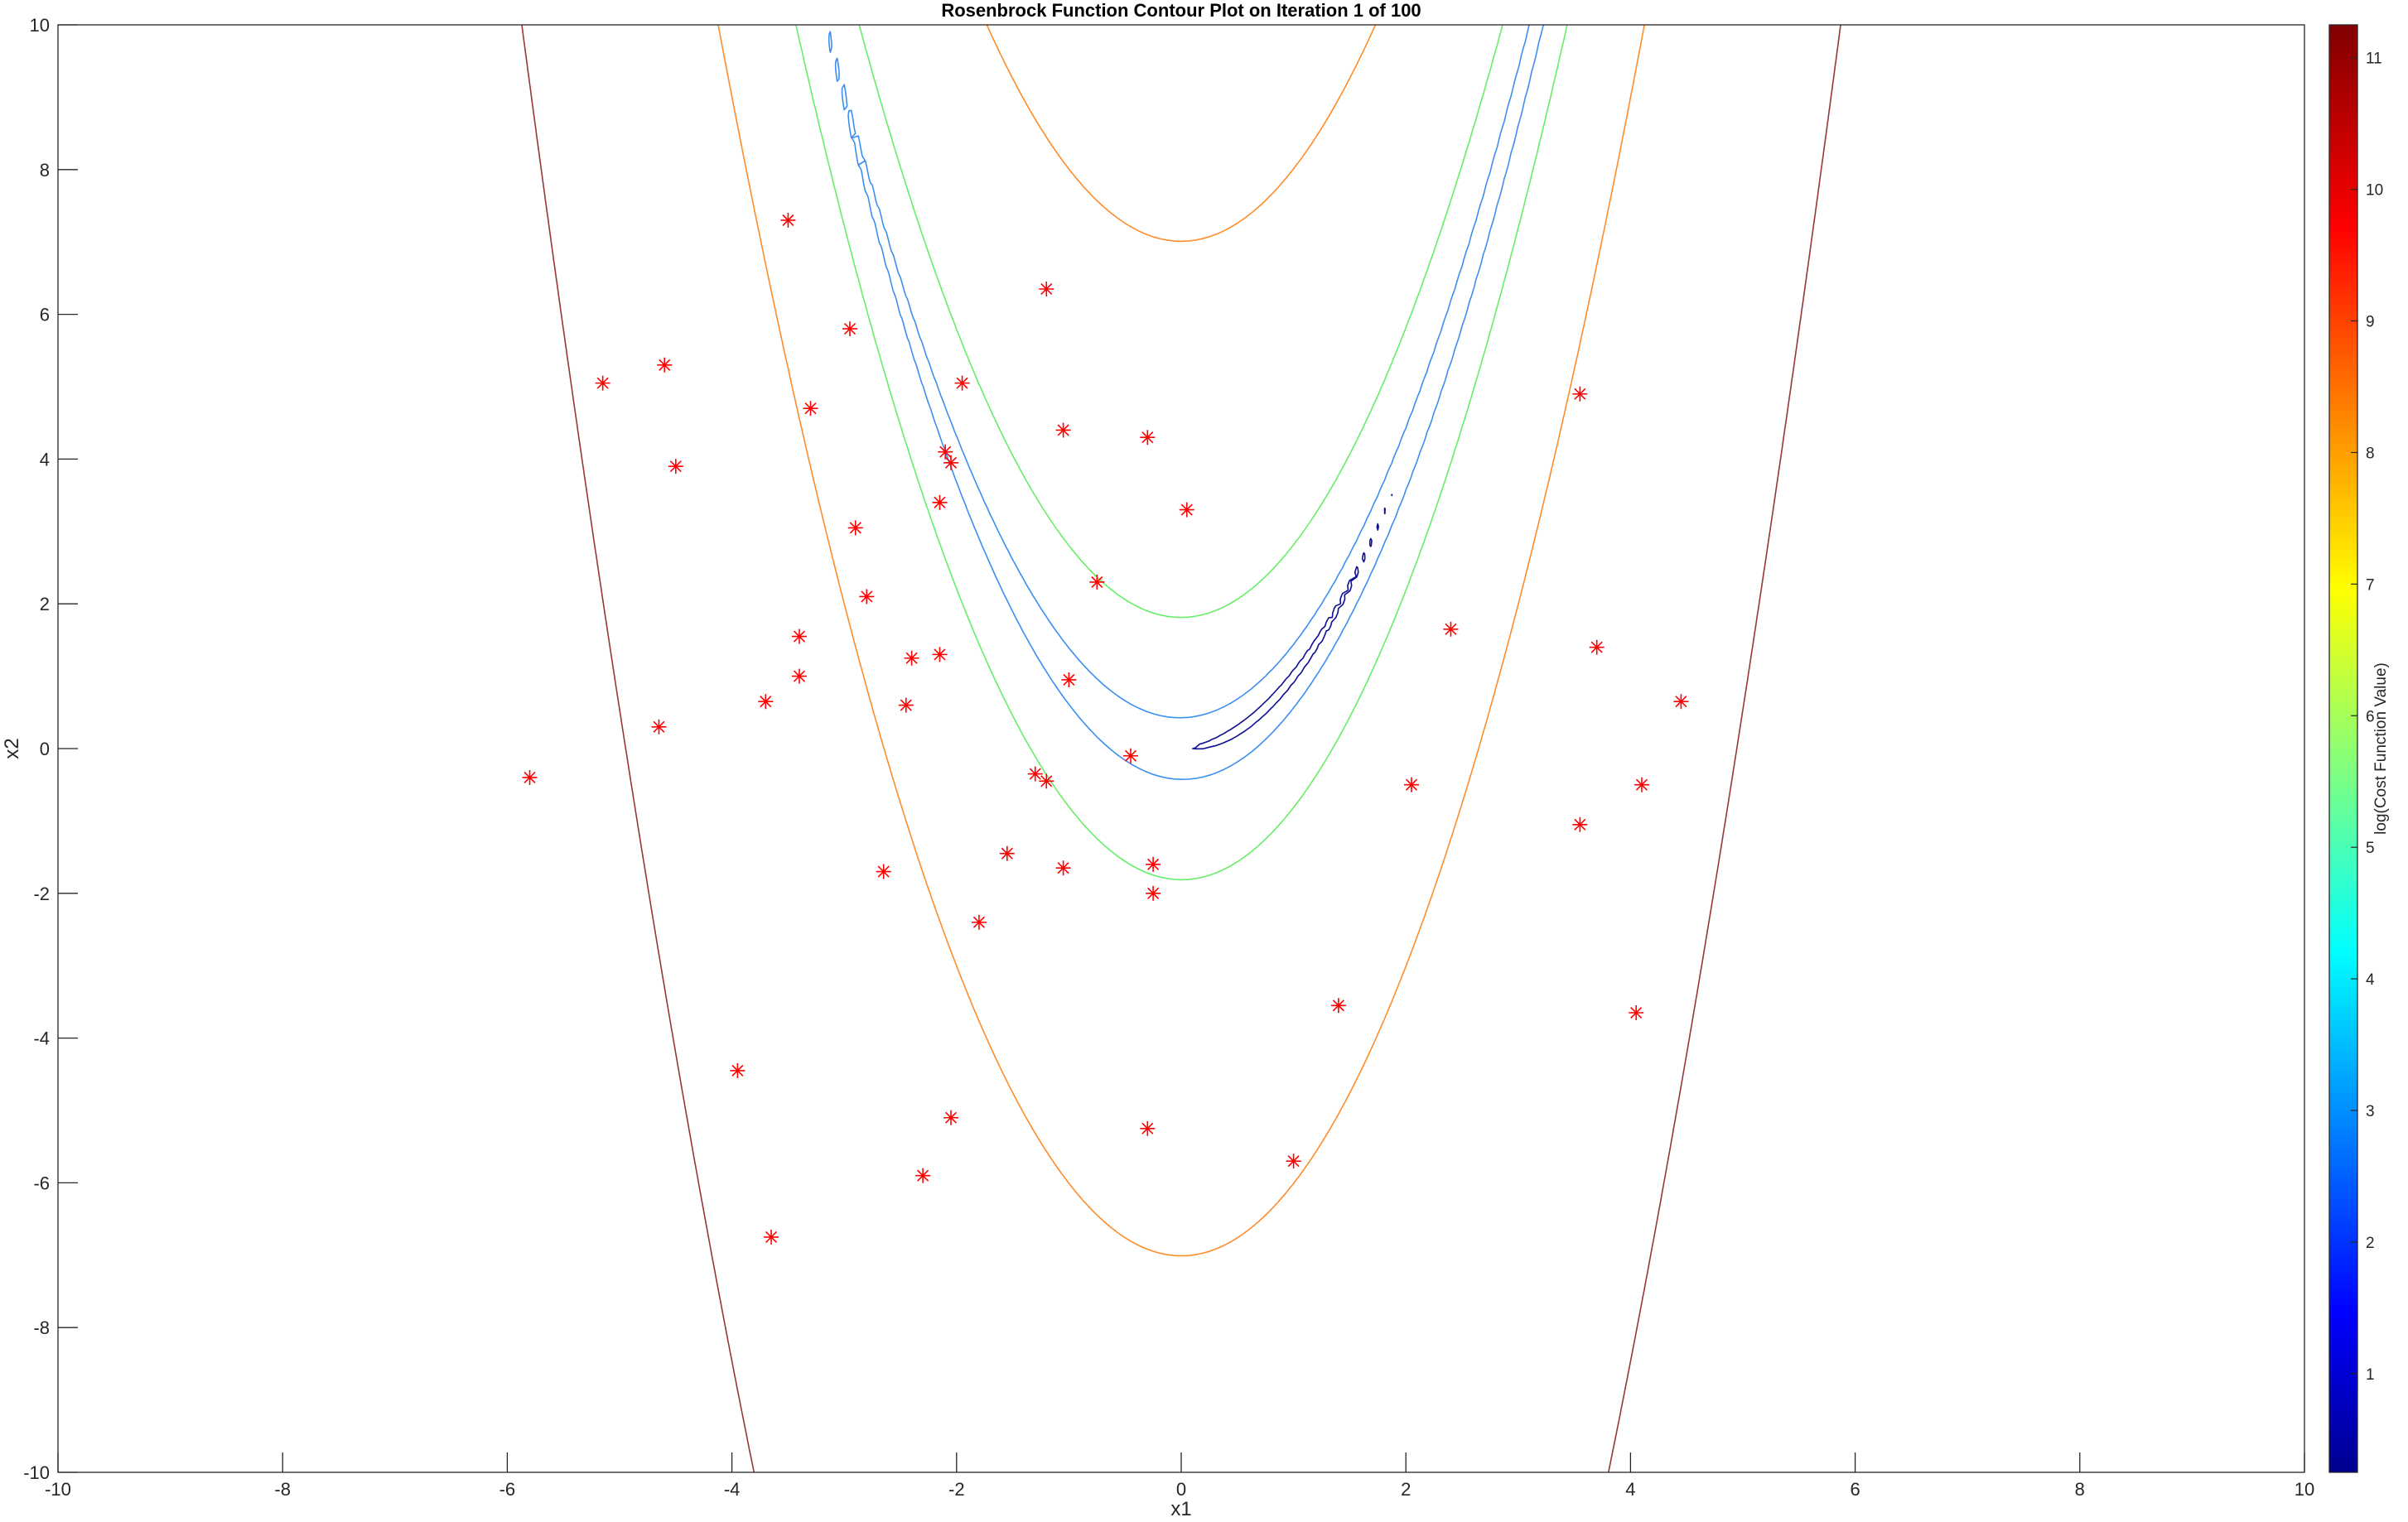 This screenshot has width=2408, height=1522. I want to click on y-tick-label: -6, so click(41, 1183).